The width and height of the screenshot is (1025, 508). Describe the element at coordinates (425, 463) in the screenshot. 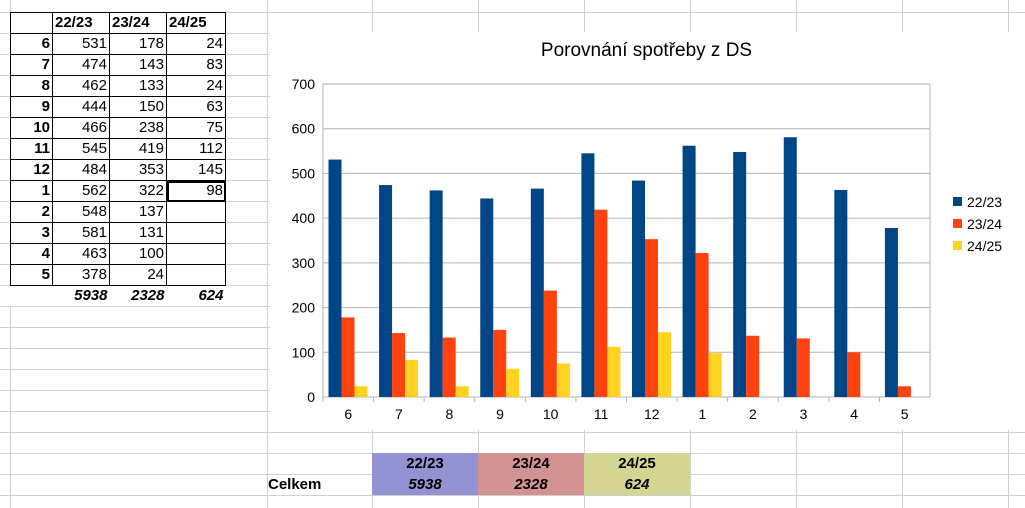

I see `summary-name: 22/23` at that location.